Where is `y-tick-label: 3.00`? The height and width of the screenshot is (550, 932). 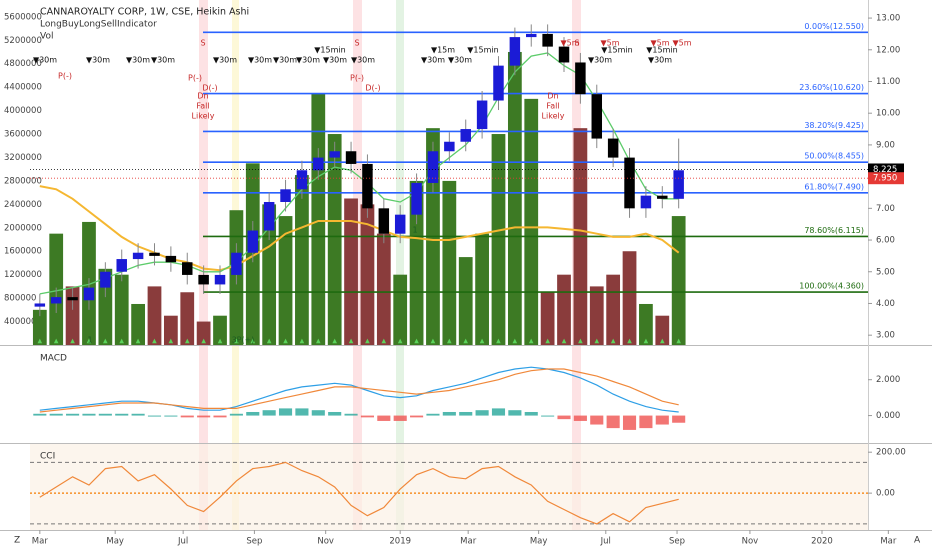
y-tick-label: 3.00 is located at coordinates (885, 336).